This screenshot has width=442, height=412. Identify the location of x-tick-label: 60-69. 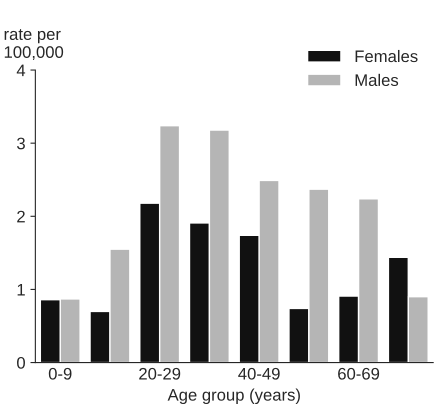
(359, 374).